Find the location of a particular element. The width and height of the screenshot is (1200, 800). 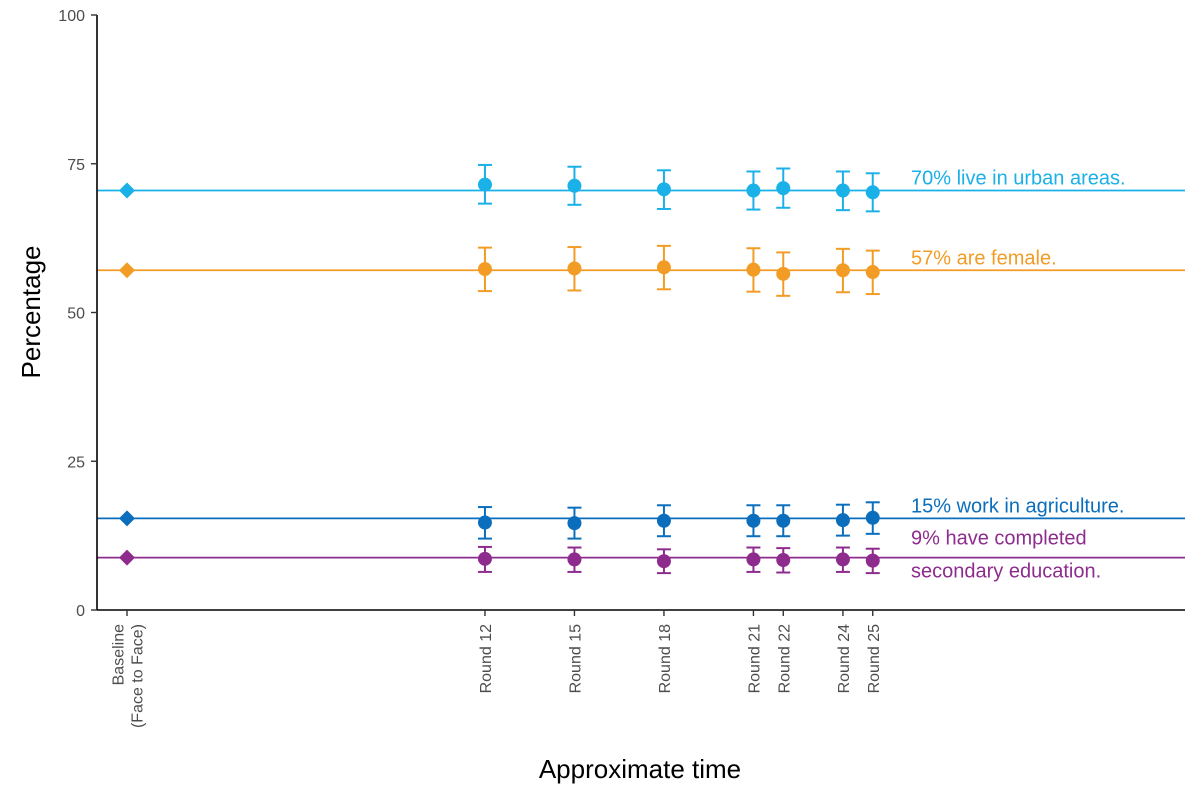

y-tick-label: 0 is located at coordinates (80, 611).